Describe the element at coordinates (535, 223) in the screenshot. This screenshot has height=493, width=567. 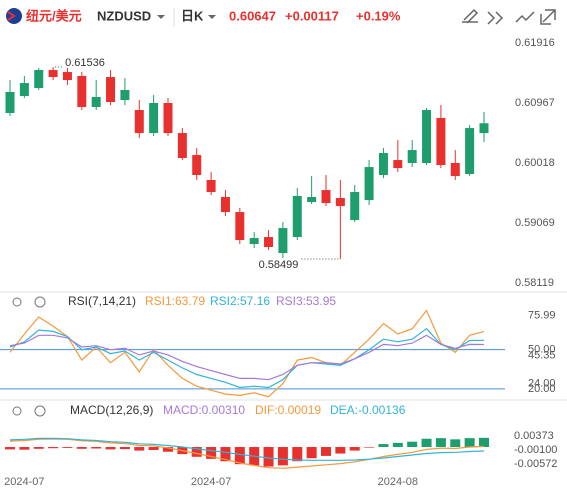
I see `y-tick-label: 0.59069` at that location.